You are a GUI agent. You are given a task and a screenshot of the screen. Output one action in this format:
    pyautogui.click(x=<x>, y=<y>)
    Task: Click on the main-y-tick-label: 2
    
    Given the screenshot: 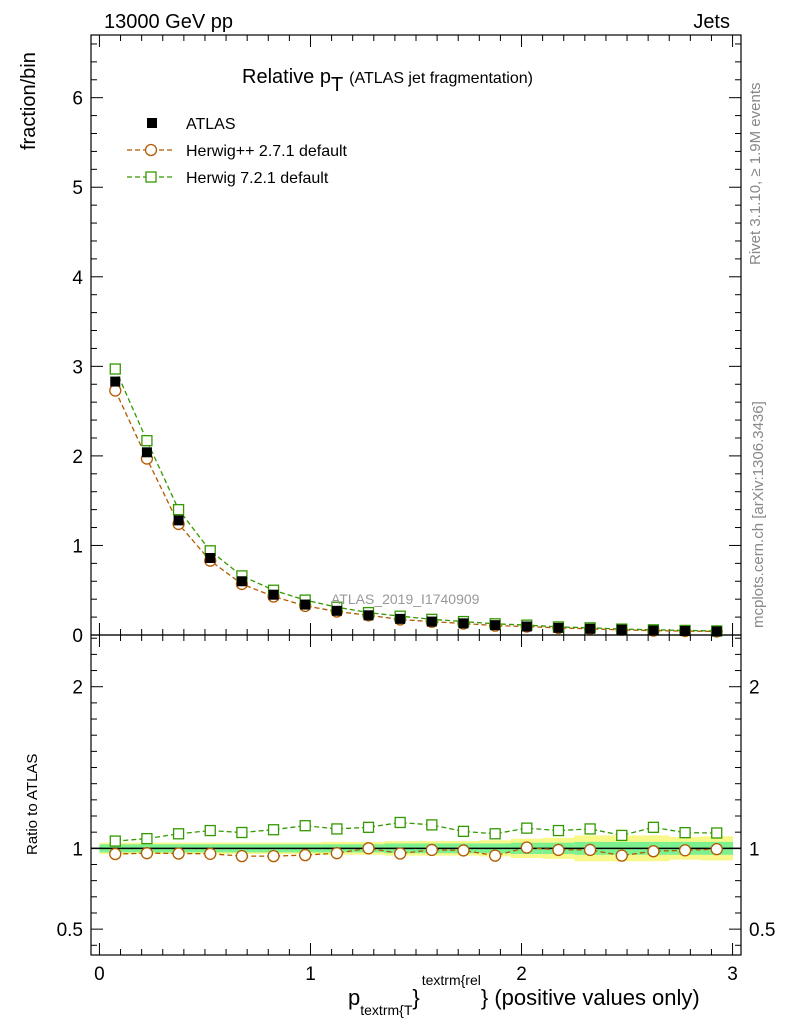 What is the action you would take?
    pyautogui.click(x=77, y=457)
    